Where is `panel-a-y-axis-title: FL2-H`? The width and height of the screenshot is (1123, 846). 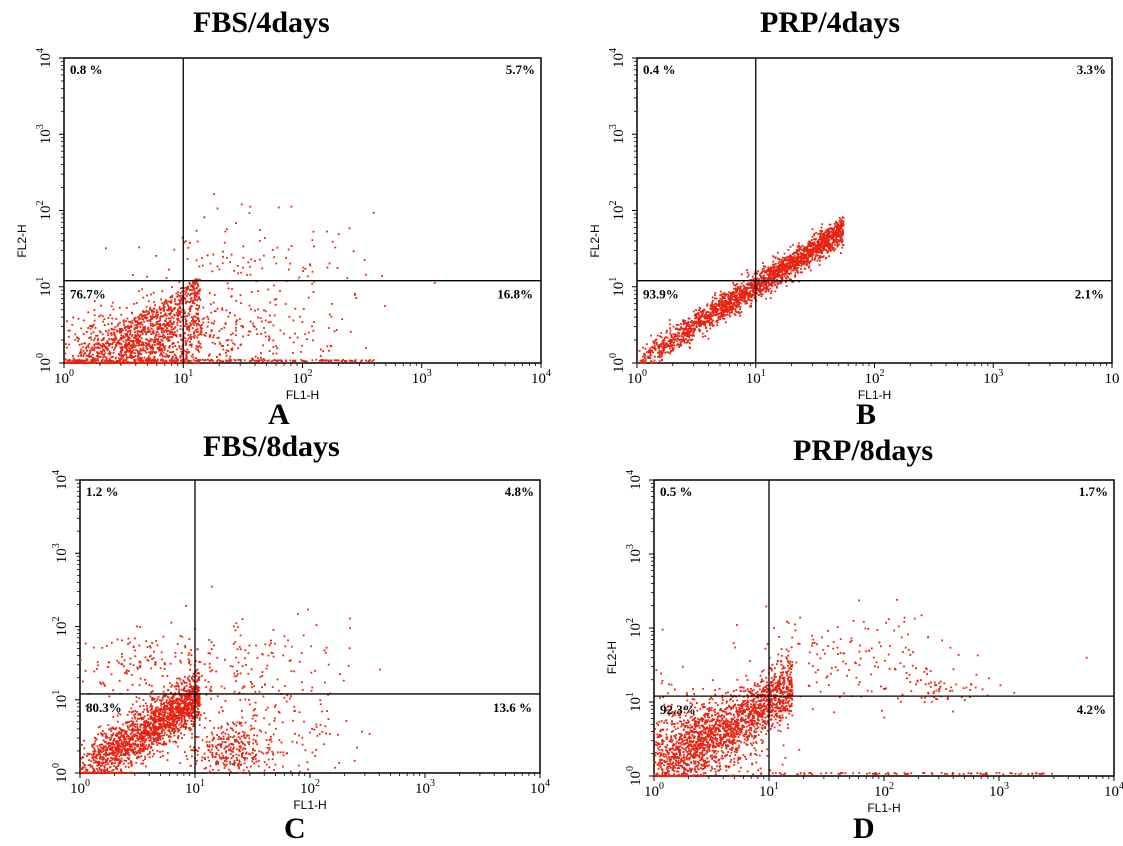
panel-a-y-axis-title: FL2-H is located at coordinates (22, 240).